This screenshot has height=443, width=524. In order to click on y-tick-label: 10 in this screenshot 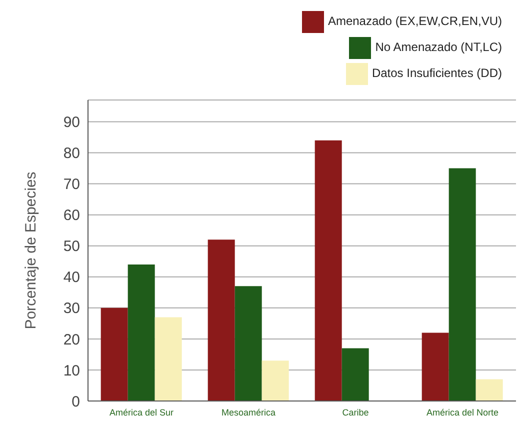, I will do `click(71, 371)`.